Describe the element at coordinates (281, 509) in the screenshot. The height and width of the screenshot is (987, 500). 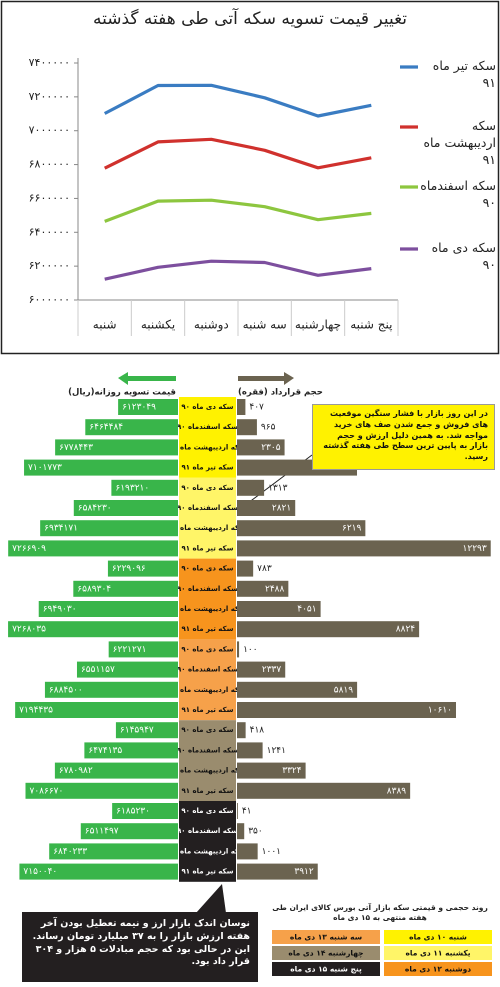
I see `volume-label: ۲۸۲۱` at that location.